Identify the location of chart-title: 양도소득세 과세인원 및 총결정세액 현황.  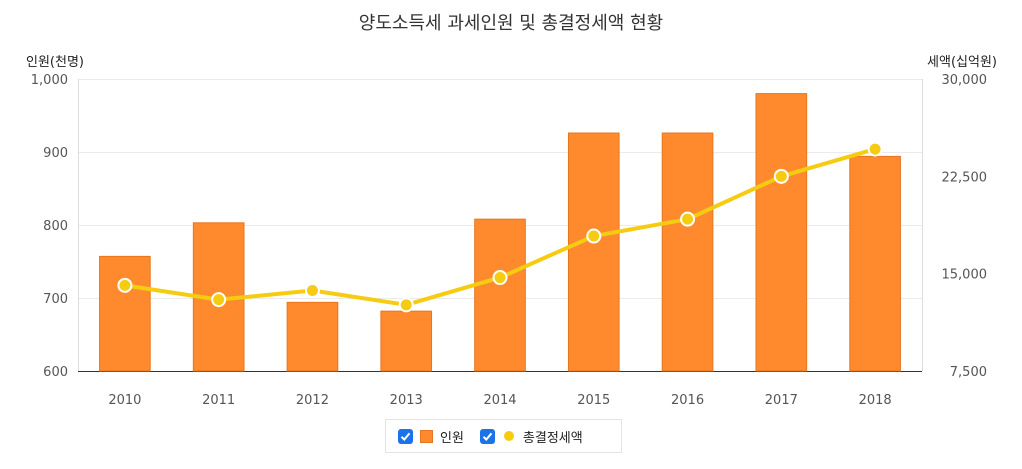
(511, 23).